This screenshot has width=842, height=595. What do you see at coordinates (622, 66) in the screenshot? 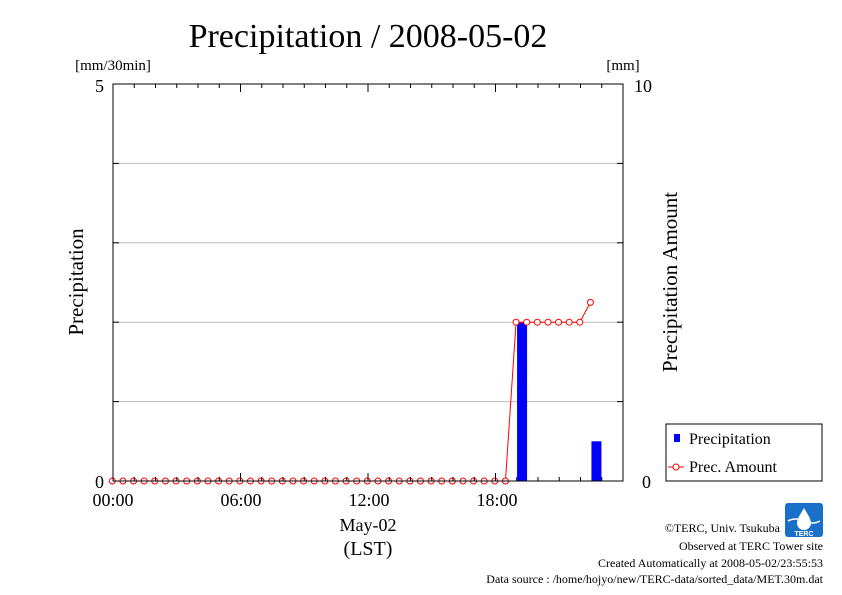
I see `y2-axis-unit-label: [mm]` at bounding box center [622, 66].